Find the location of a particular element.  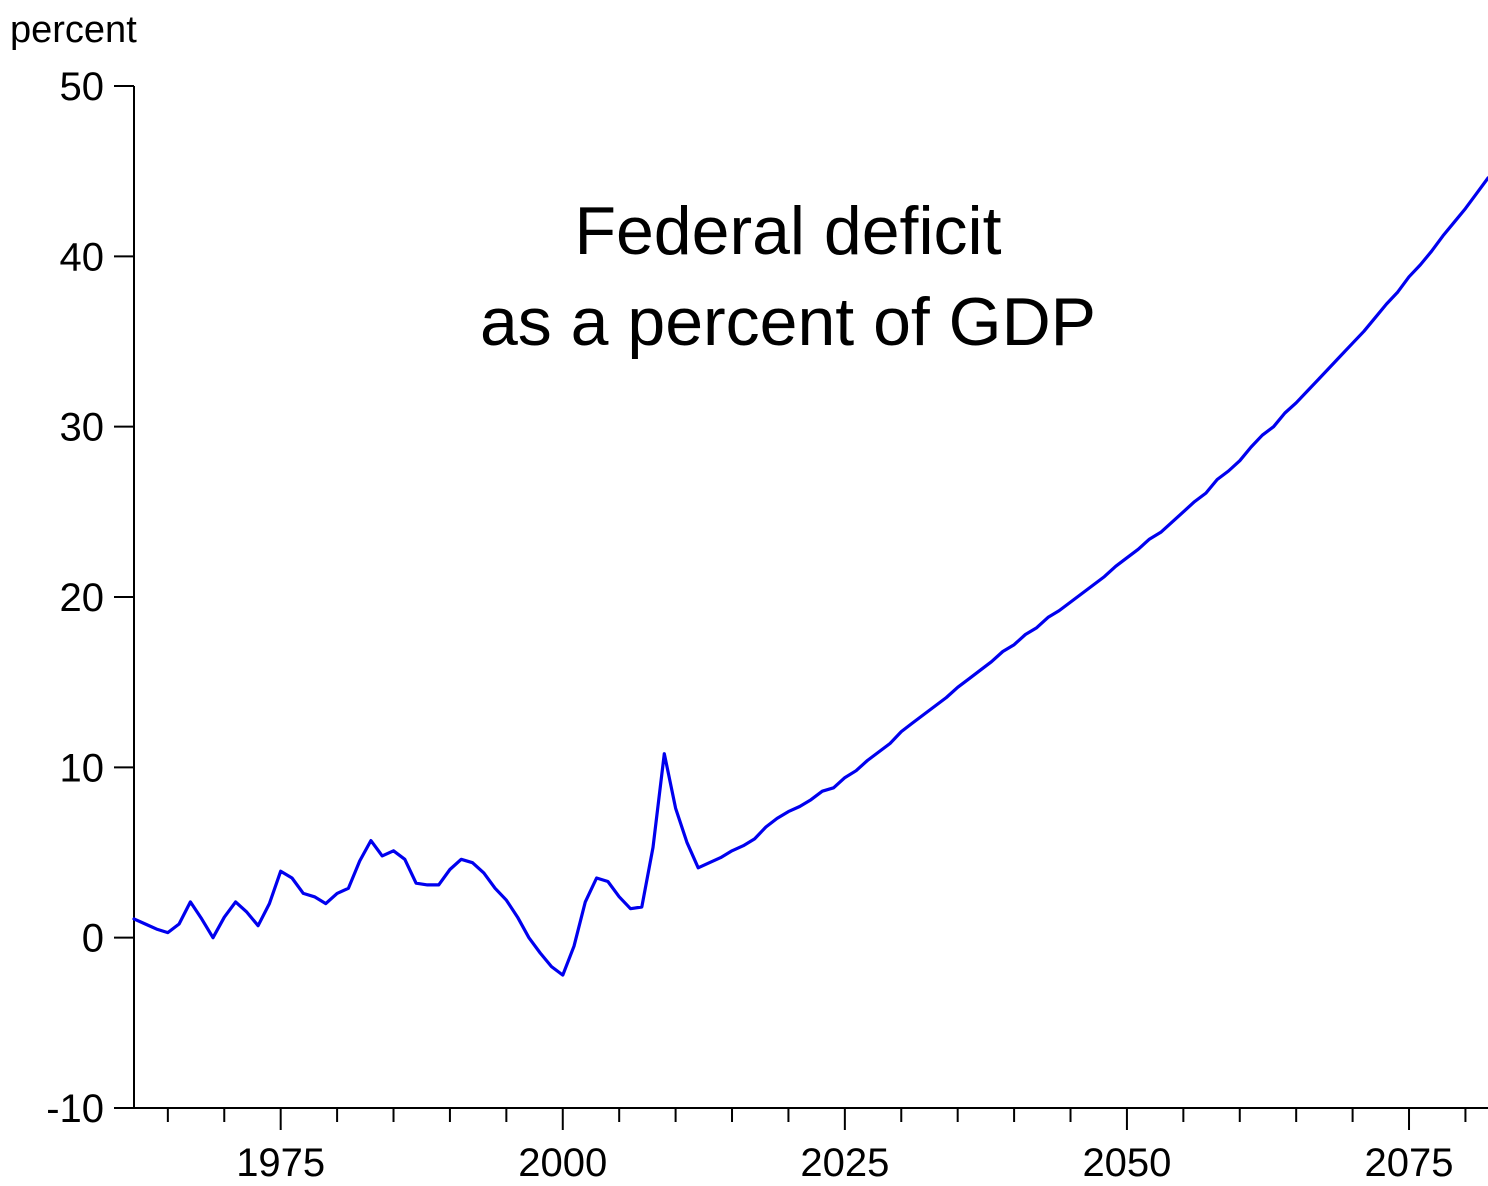

x-ticks: 1975 2000 2025 2050 2075 is located at coordinates (816, 1146).